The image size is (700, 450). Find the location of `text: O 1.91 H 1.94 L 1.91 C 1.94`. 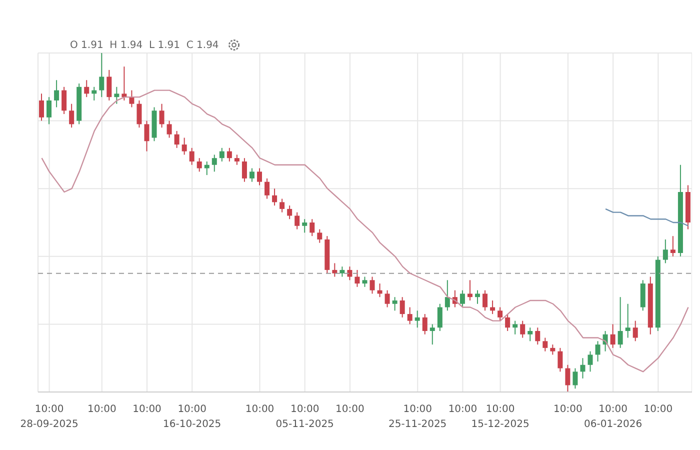

text: O 1.91 H 1.94 L 1.91 C 1.94 is located at coordinates (144, 45).